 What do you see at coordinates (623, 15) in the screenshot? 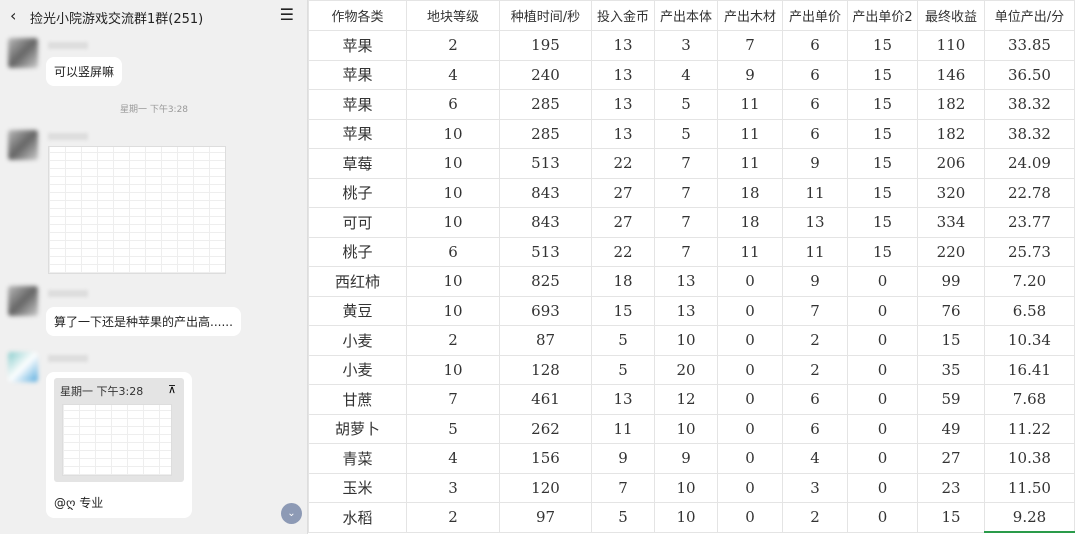
I see `column-header: 投入金币` at bounding box center [623, 15].